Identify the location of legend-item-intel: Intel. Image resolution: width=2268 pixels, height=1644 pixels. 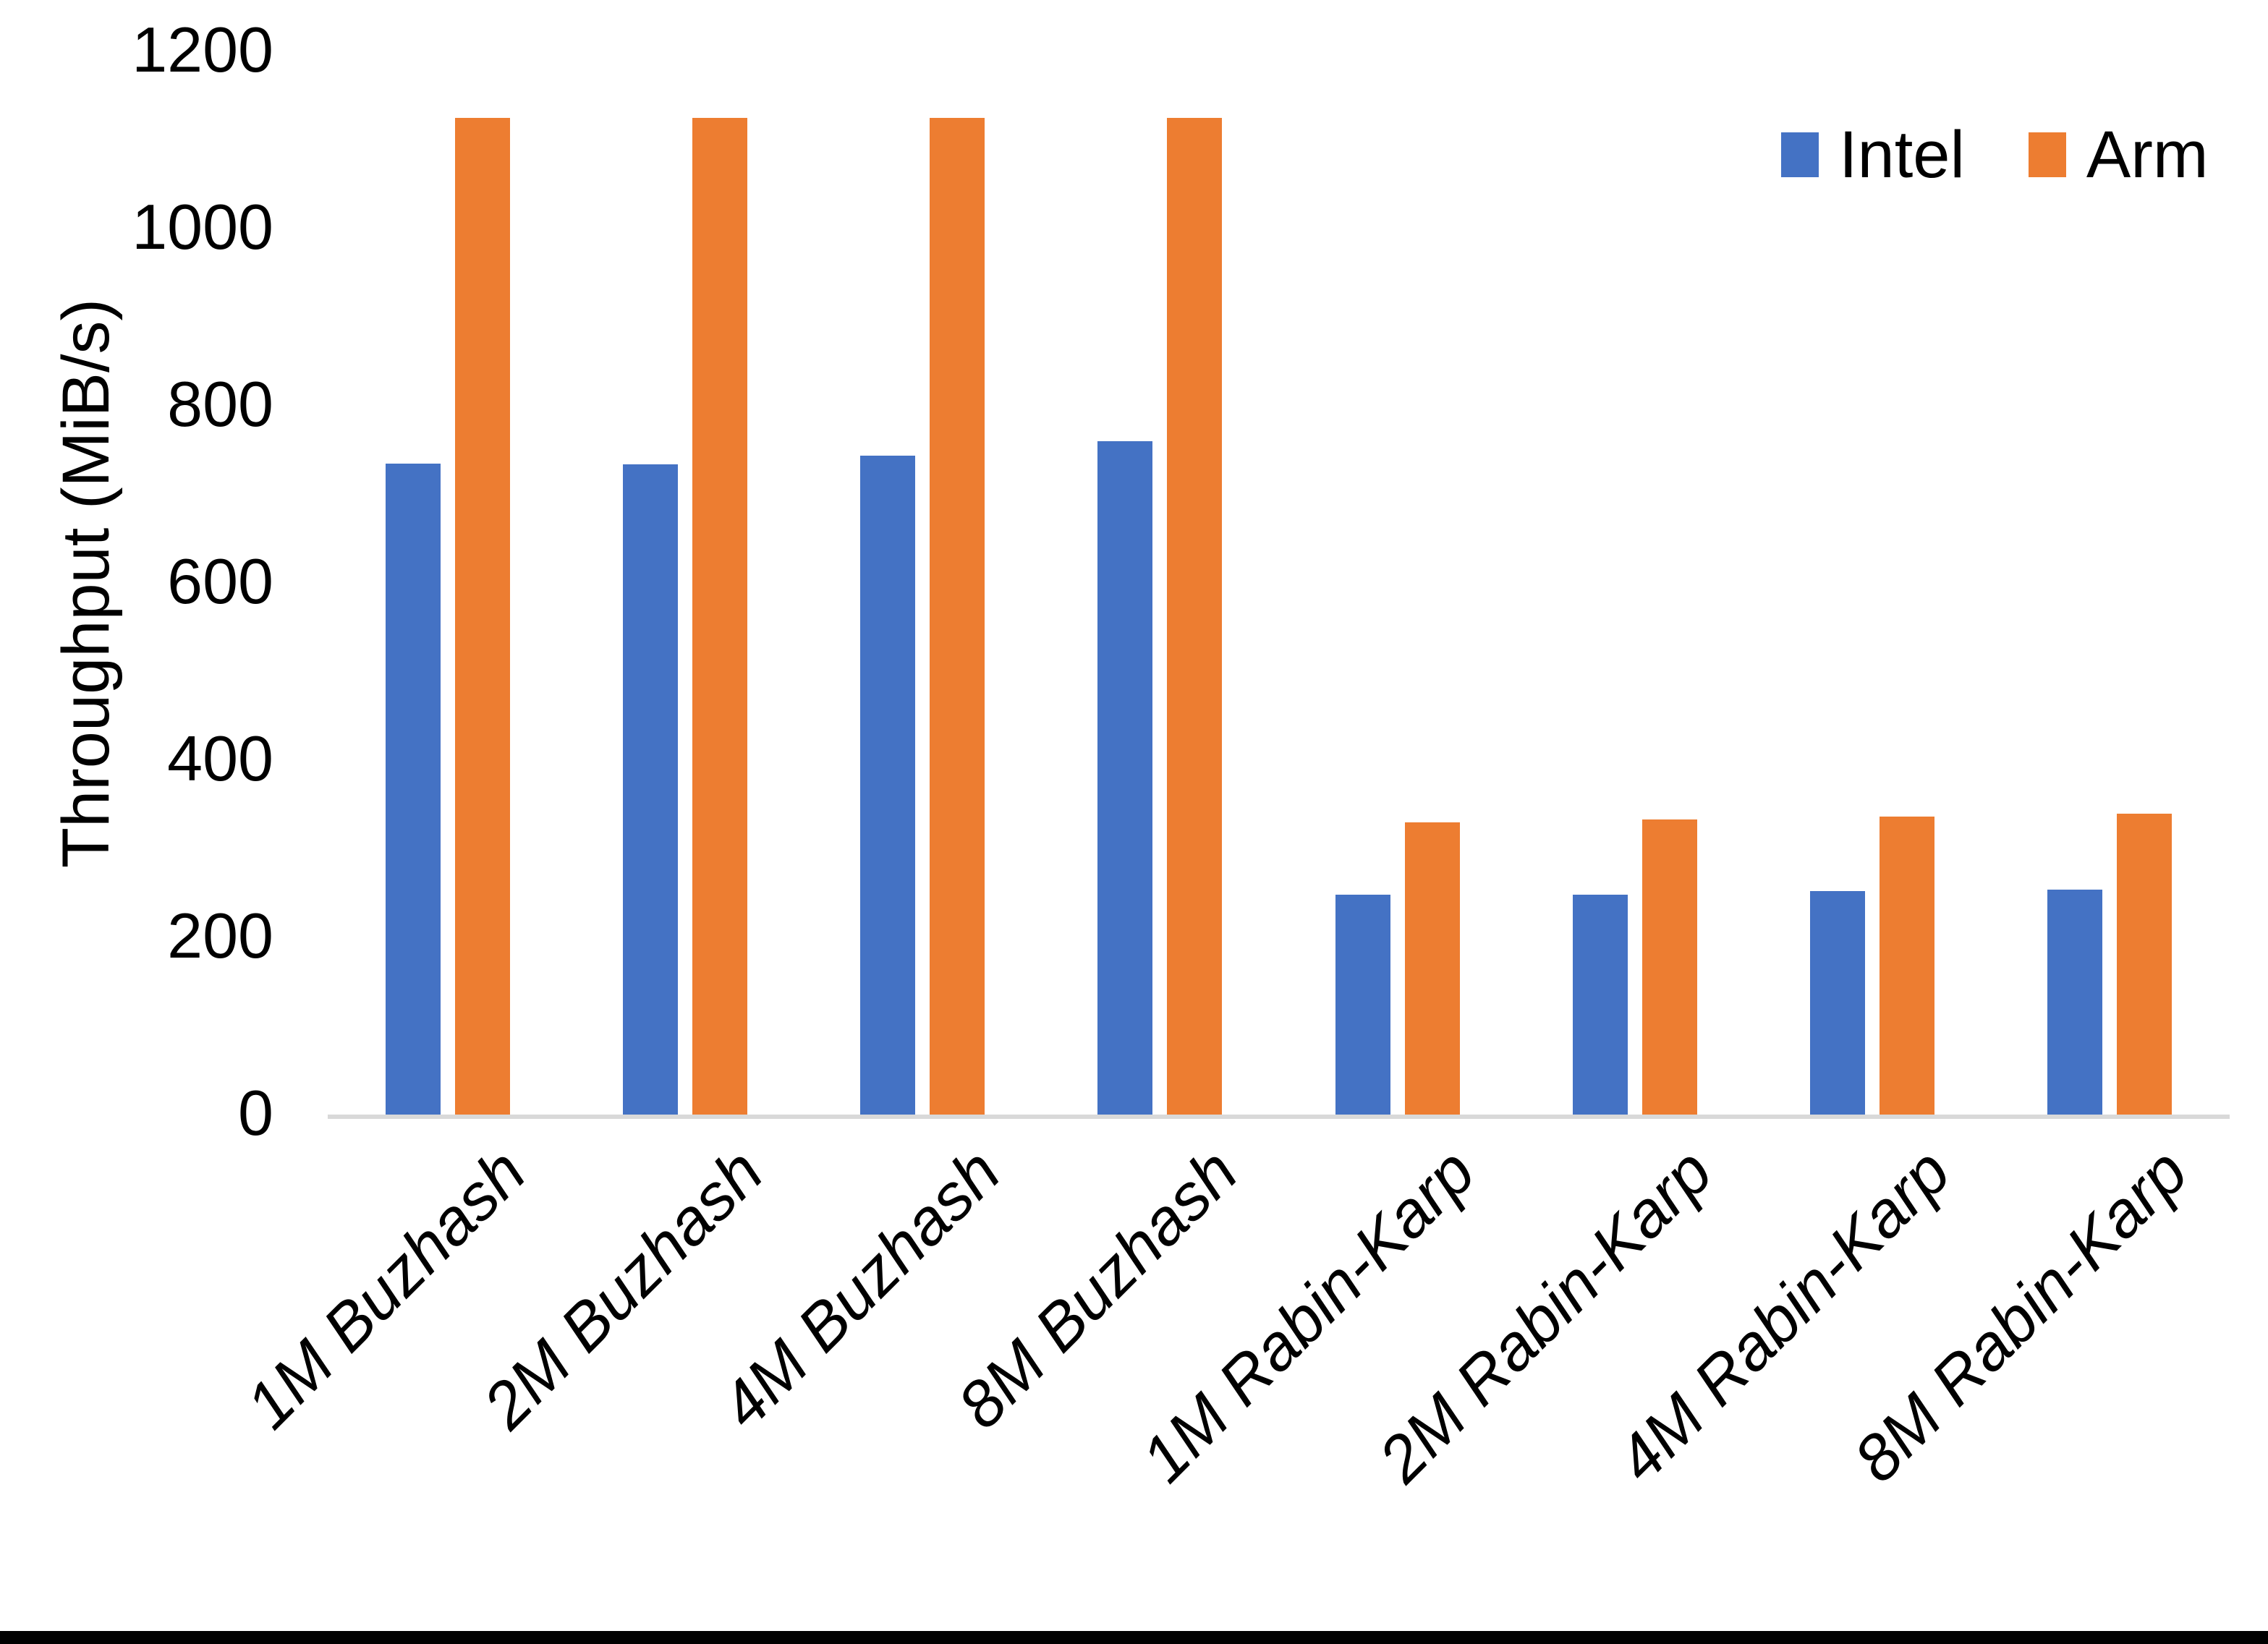
(1873, 155).